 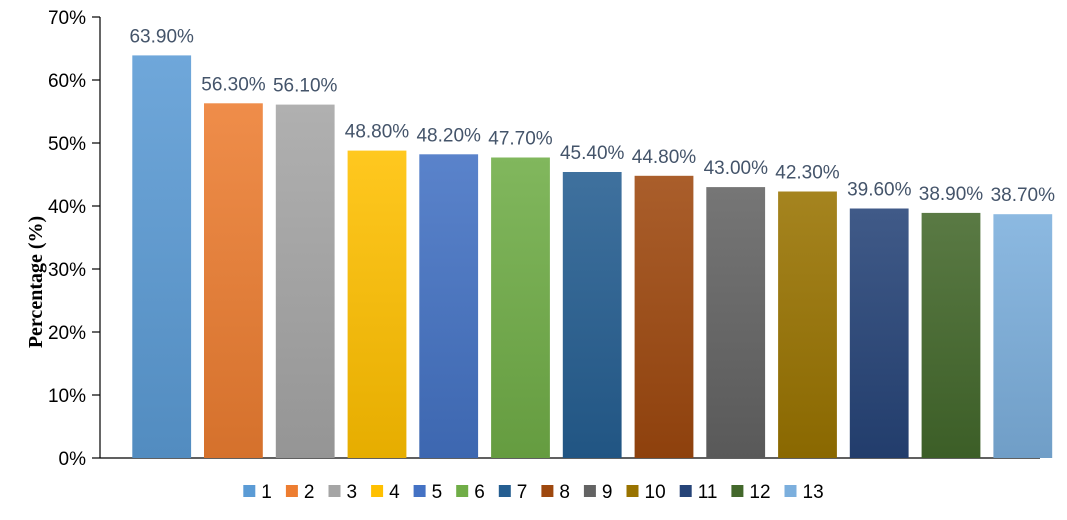 What do you see at coordinates (708, 492) in the screenshot?
I see `legend-label: 11` at bounding box center [708, 492].